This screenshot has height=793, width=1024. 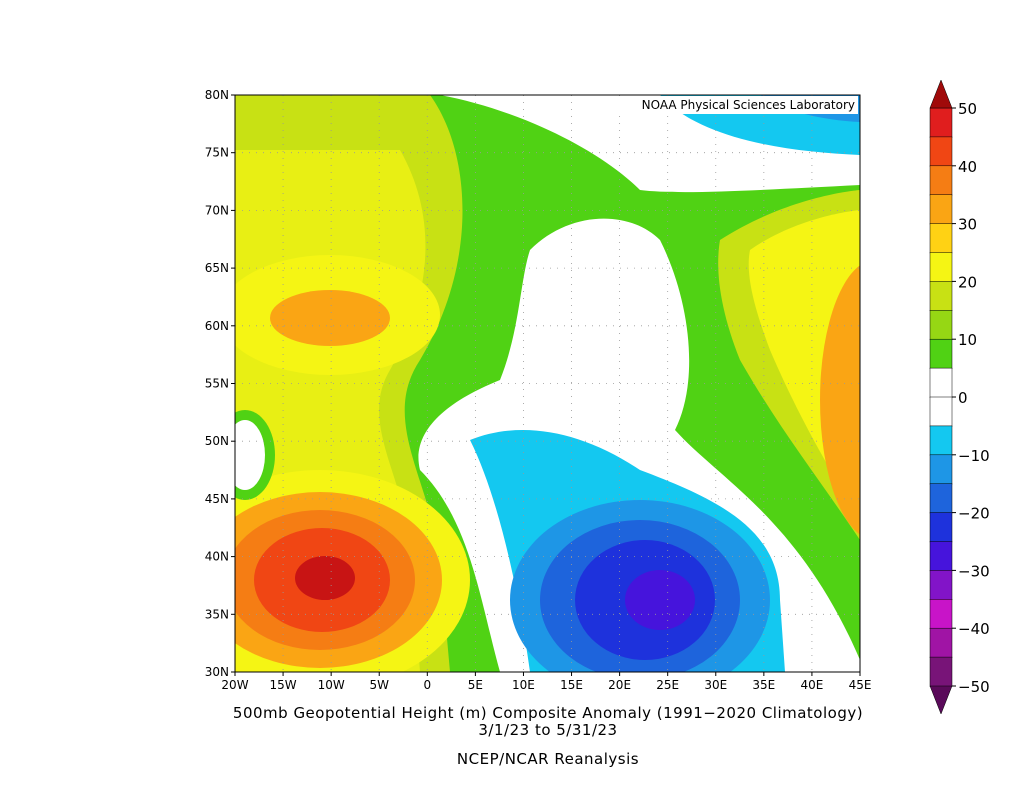 What do you see at coordinates (811, 685) in the screenshot?
I see `lon-label: 40E` at bounding box center [811, 685].